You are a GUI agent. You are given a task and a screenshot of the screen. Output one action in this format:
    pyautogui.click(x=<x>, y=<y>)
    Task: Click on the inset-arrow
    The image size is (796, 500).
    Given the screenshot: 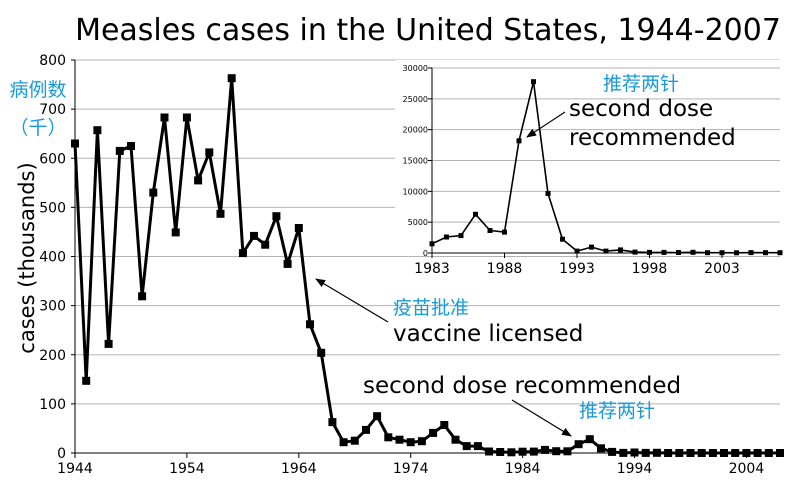 What is the action you would take?
    pyautogui.click(x=546, y=124)
    